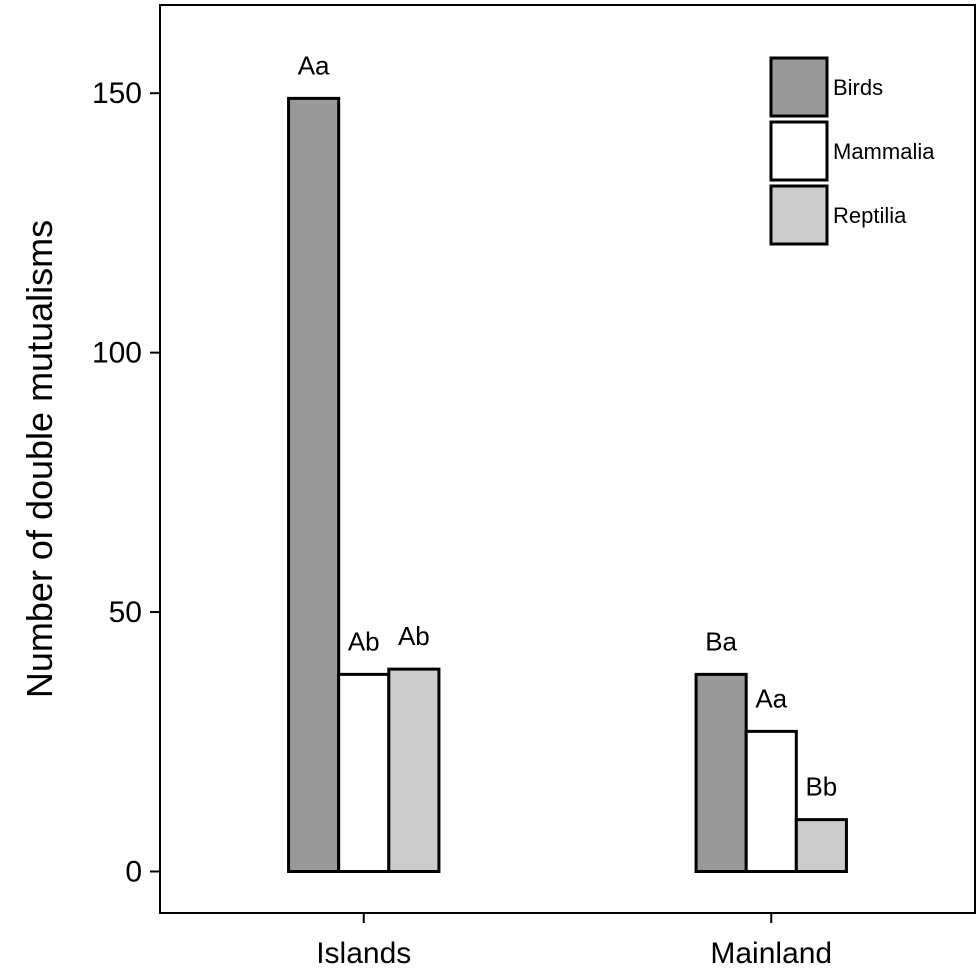  I want to click on y-tick-label: 100, so click(117, 353).